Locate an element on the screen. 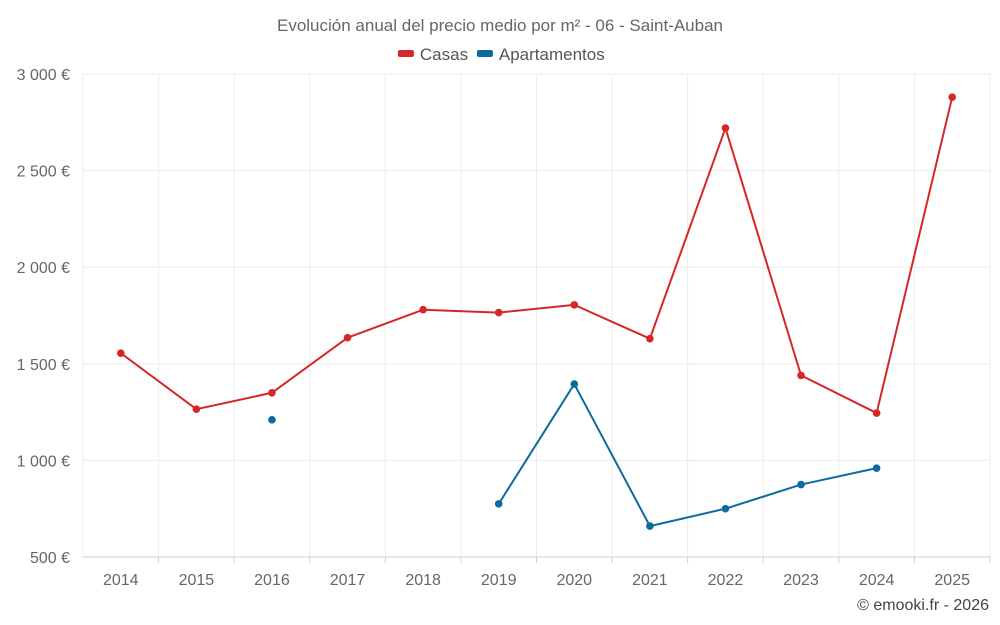 The height and width of the screenshot is (625, 1000). y-tick-label: 1 500 € is located at coordinates (43, 365).